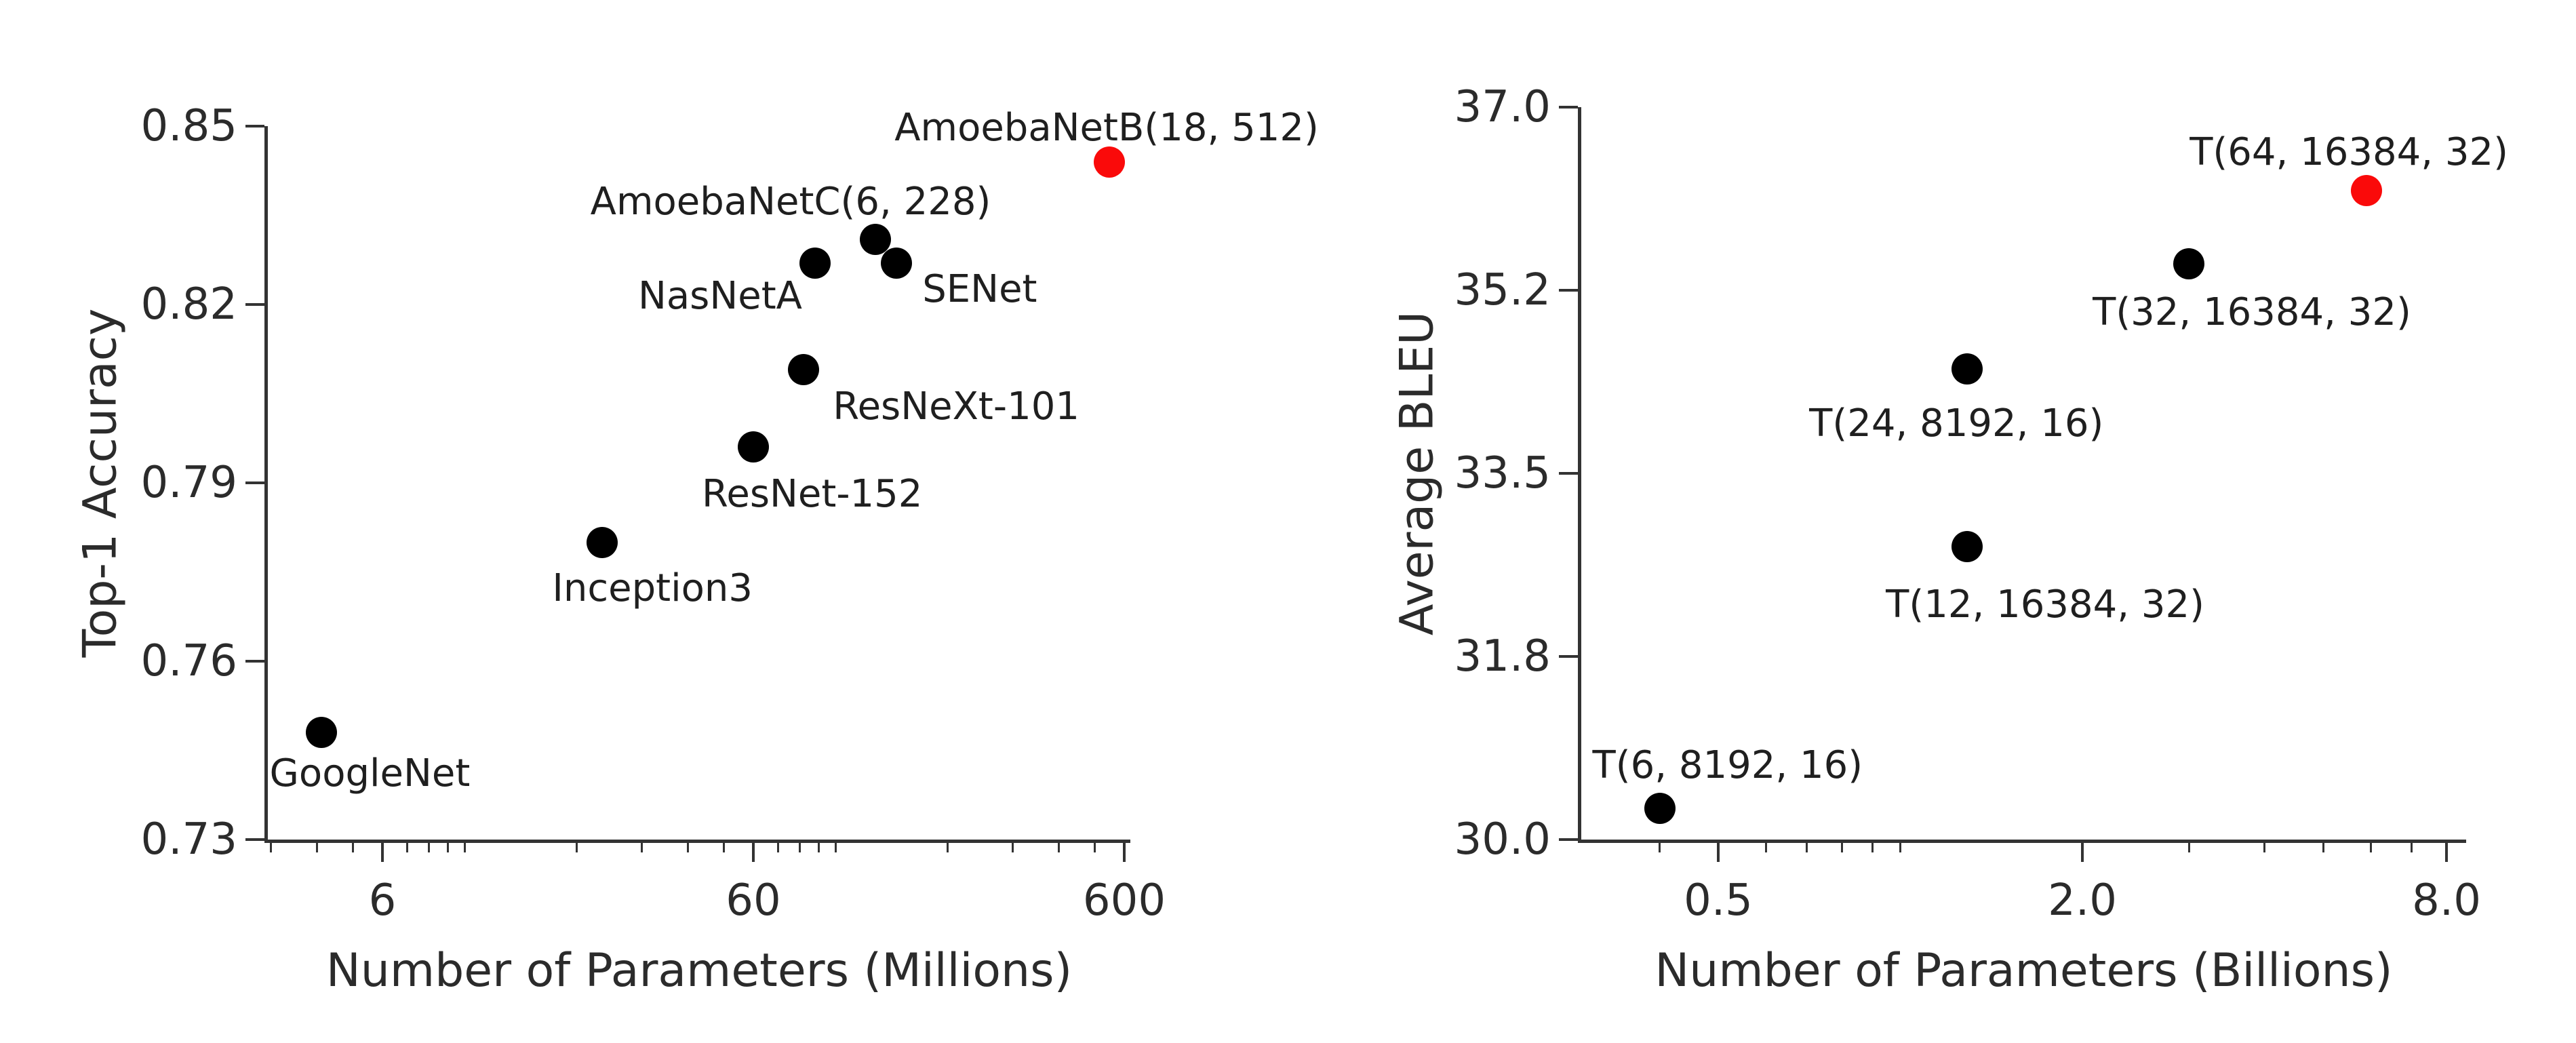 This screenshot has width=2576, height=1043. Describe the element at coordinates (1503, 839) in the screenshot. I see `y-tick-label: 30.0` at that location.